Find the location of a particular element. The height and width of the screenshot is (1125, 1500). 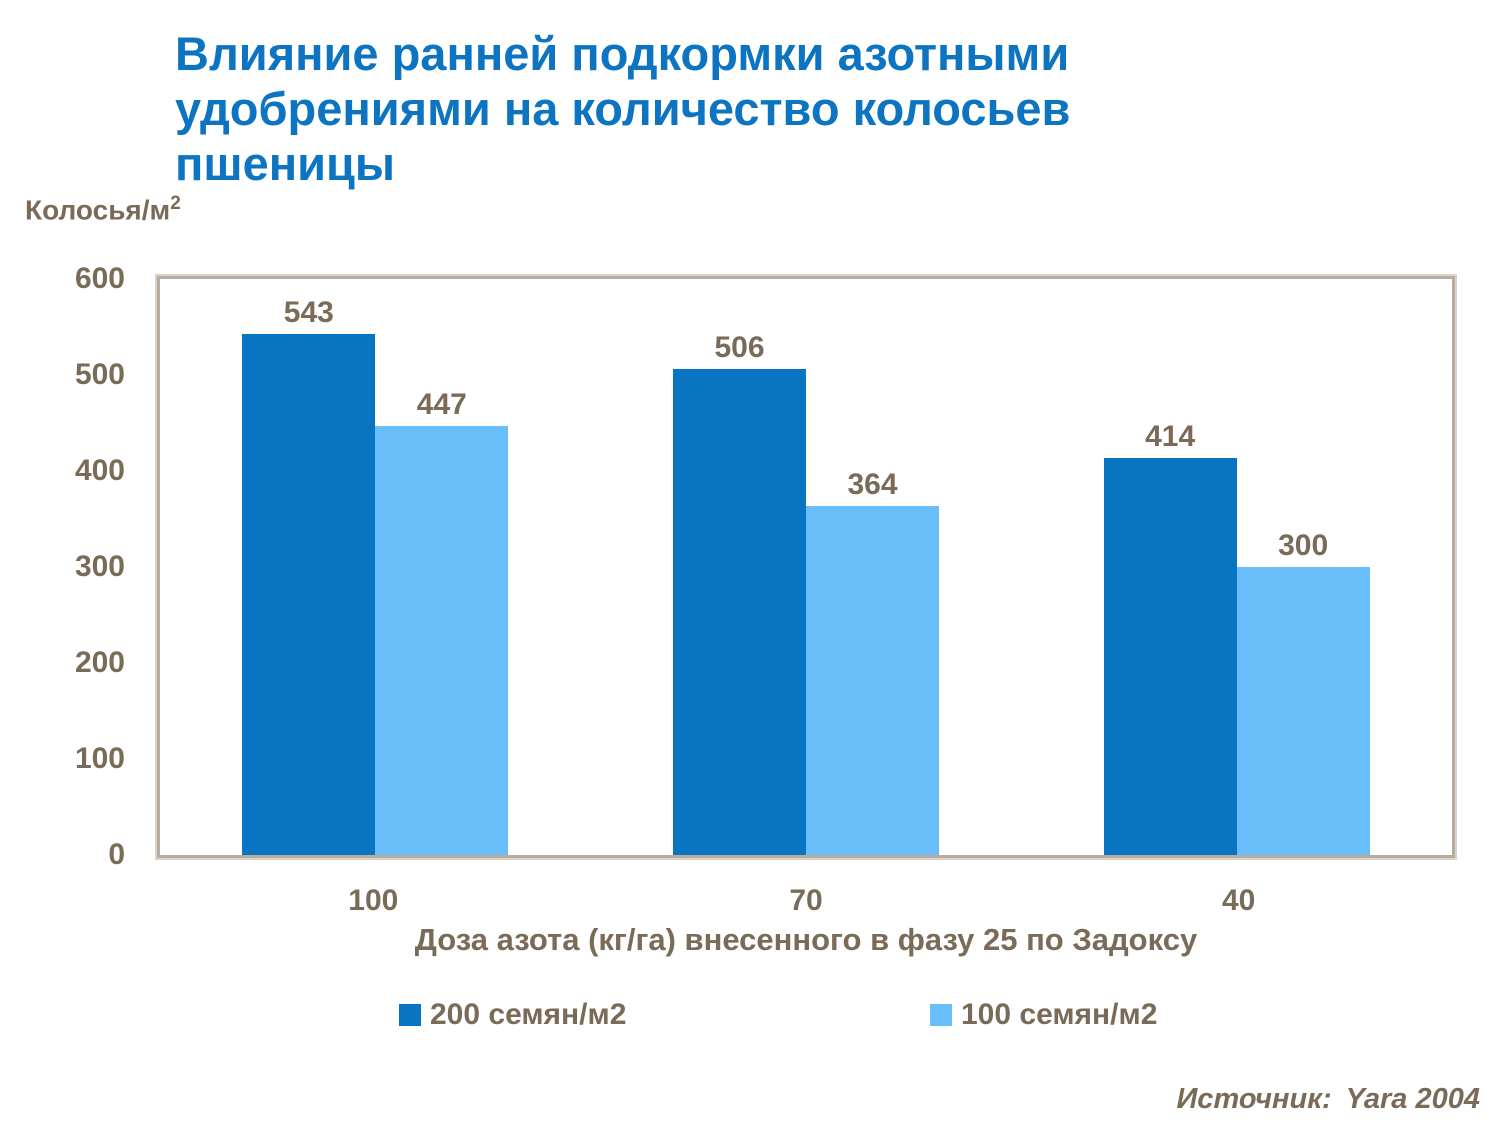

value-label-series2-group2: 364 is located at coordinates (872, 484).